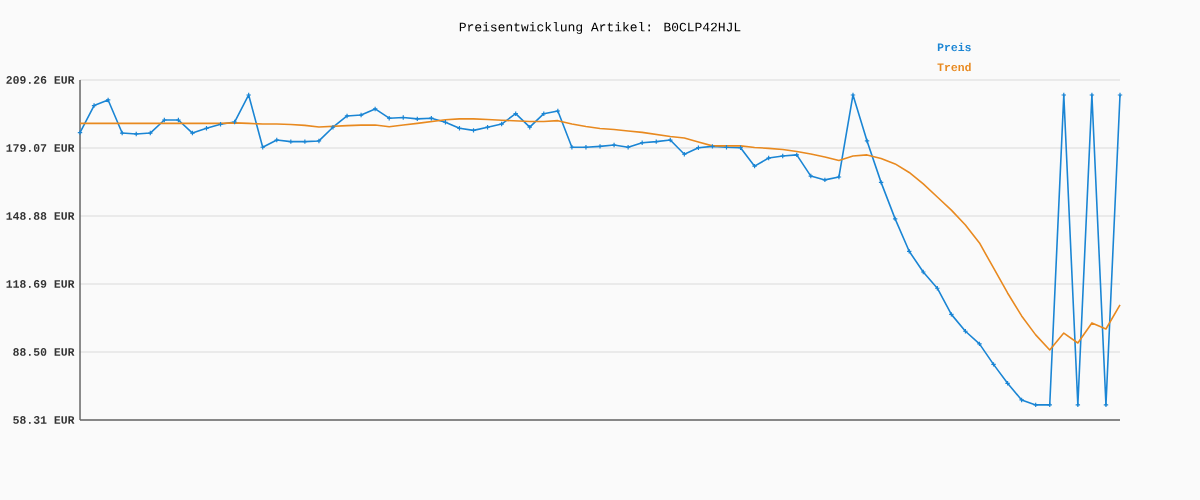 The width and height of the screenshot is (1200, 500). I want to click on y-tick-label: 179.07 EUR, so click(40, 148).